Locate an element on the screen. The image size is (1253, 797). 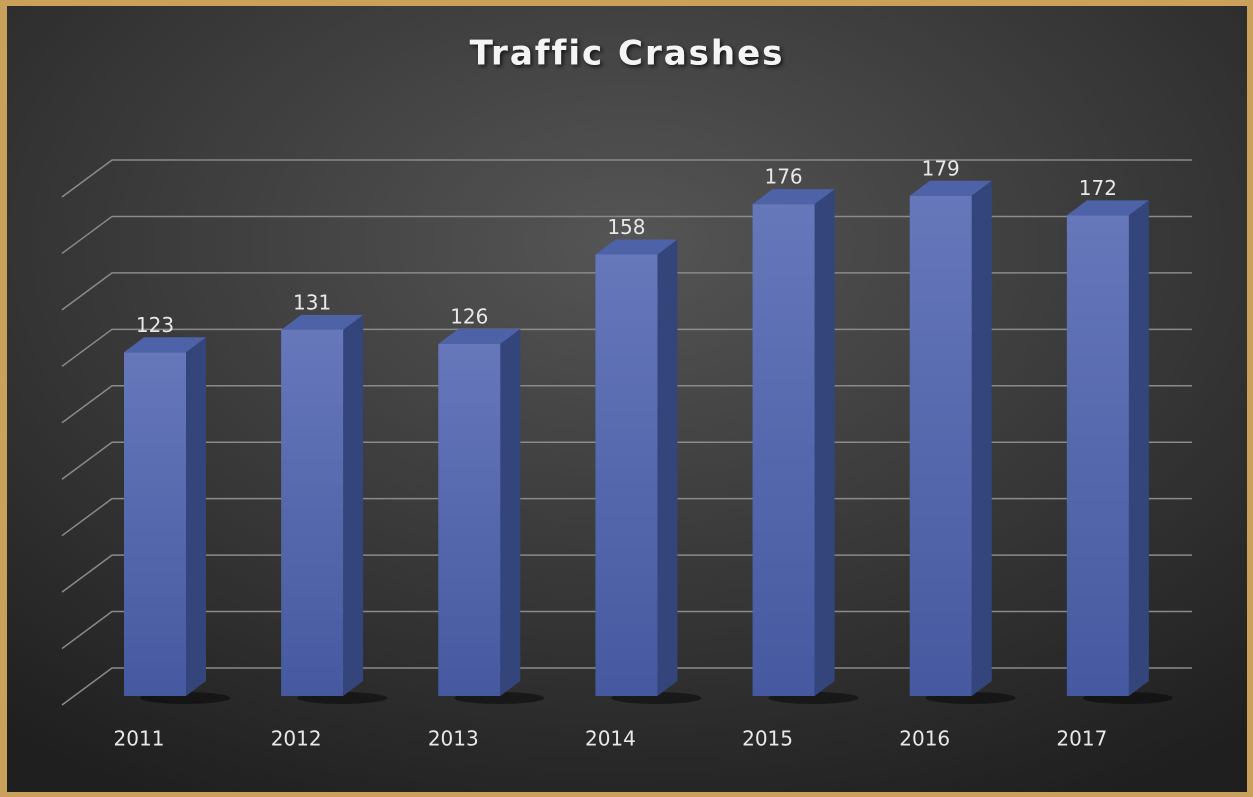
data-label: 131 is located at coordinates (312, 302).